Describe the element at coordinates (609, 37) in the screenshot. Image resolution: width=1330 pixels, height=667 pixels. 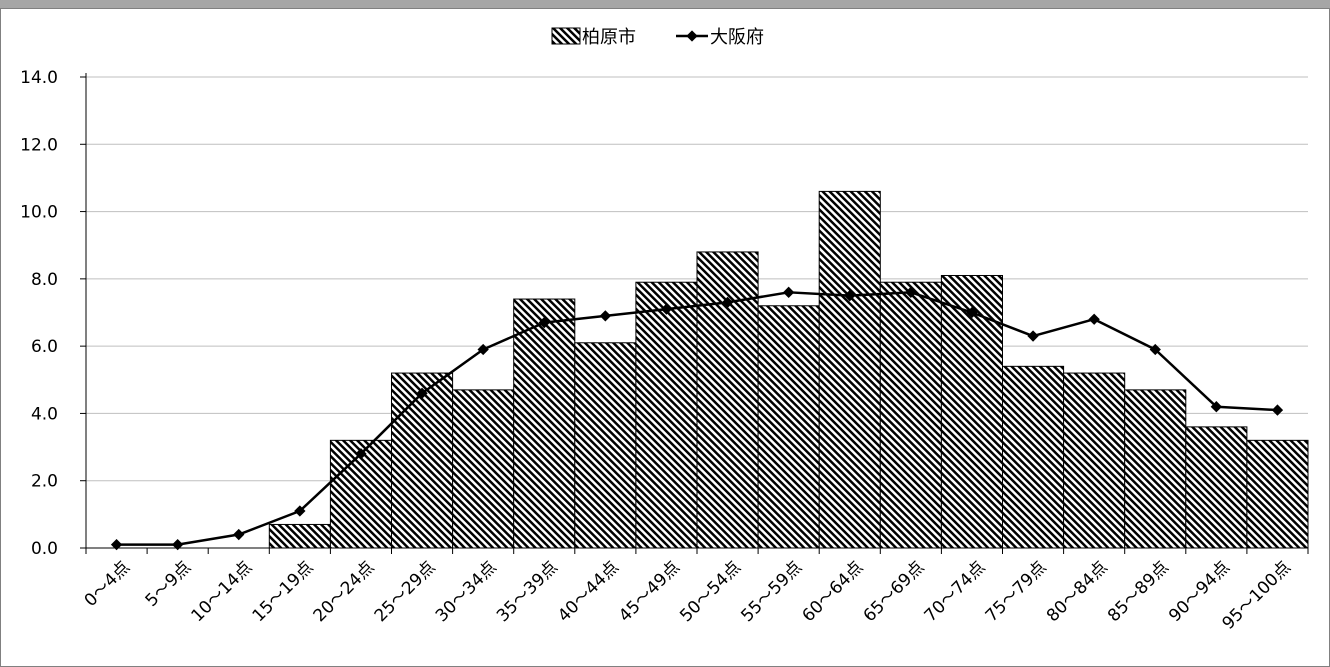
I see `legend-label-bar: 柏原市` at that location.